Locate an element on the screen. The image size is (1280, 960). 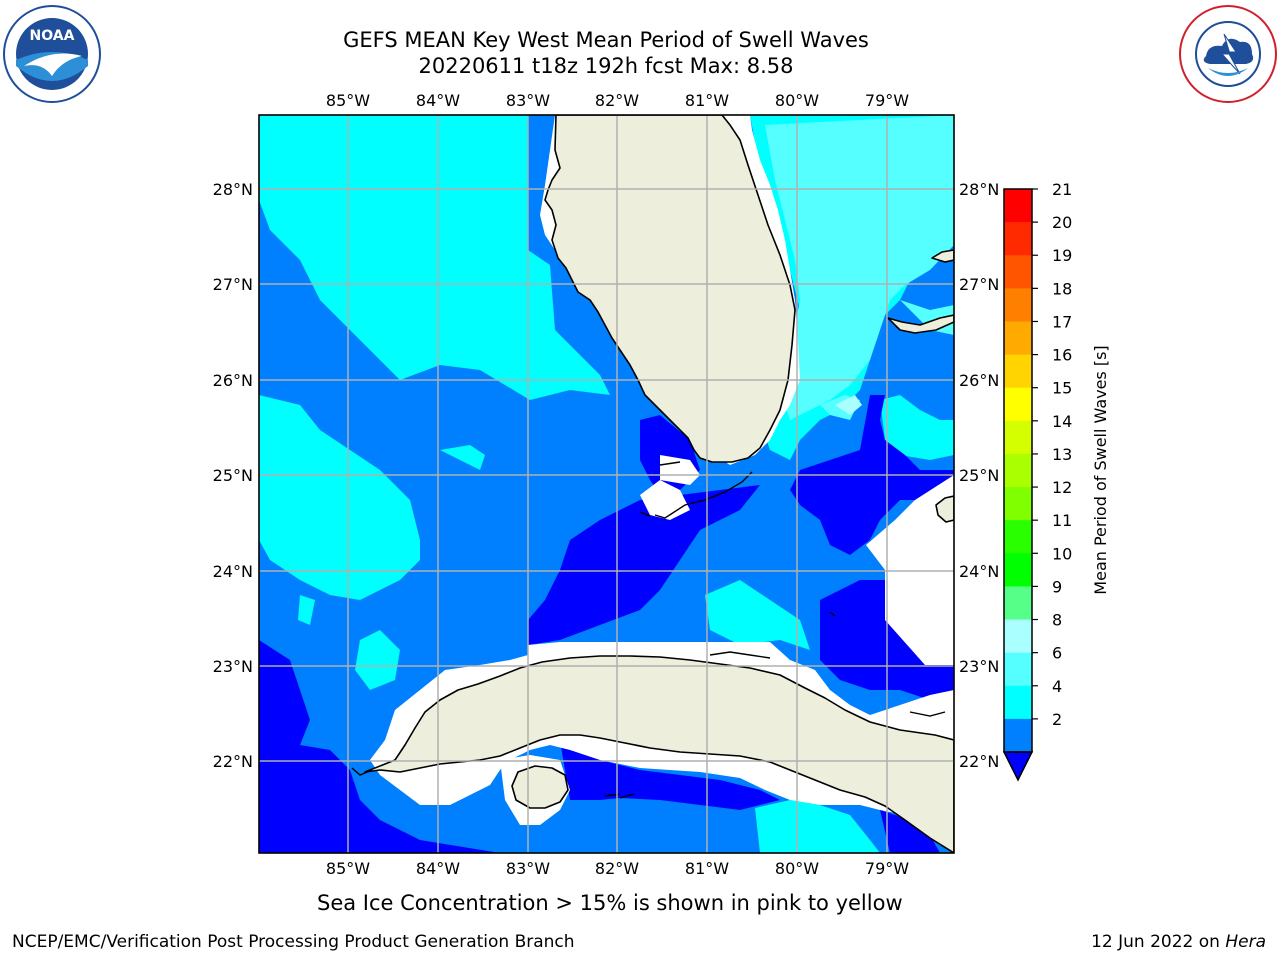
footer-machine: Hera is located at coordinates (1245, 942).